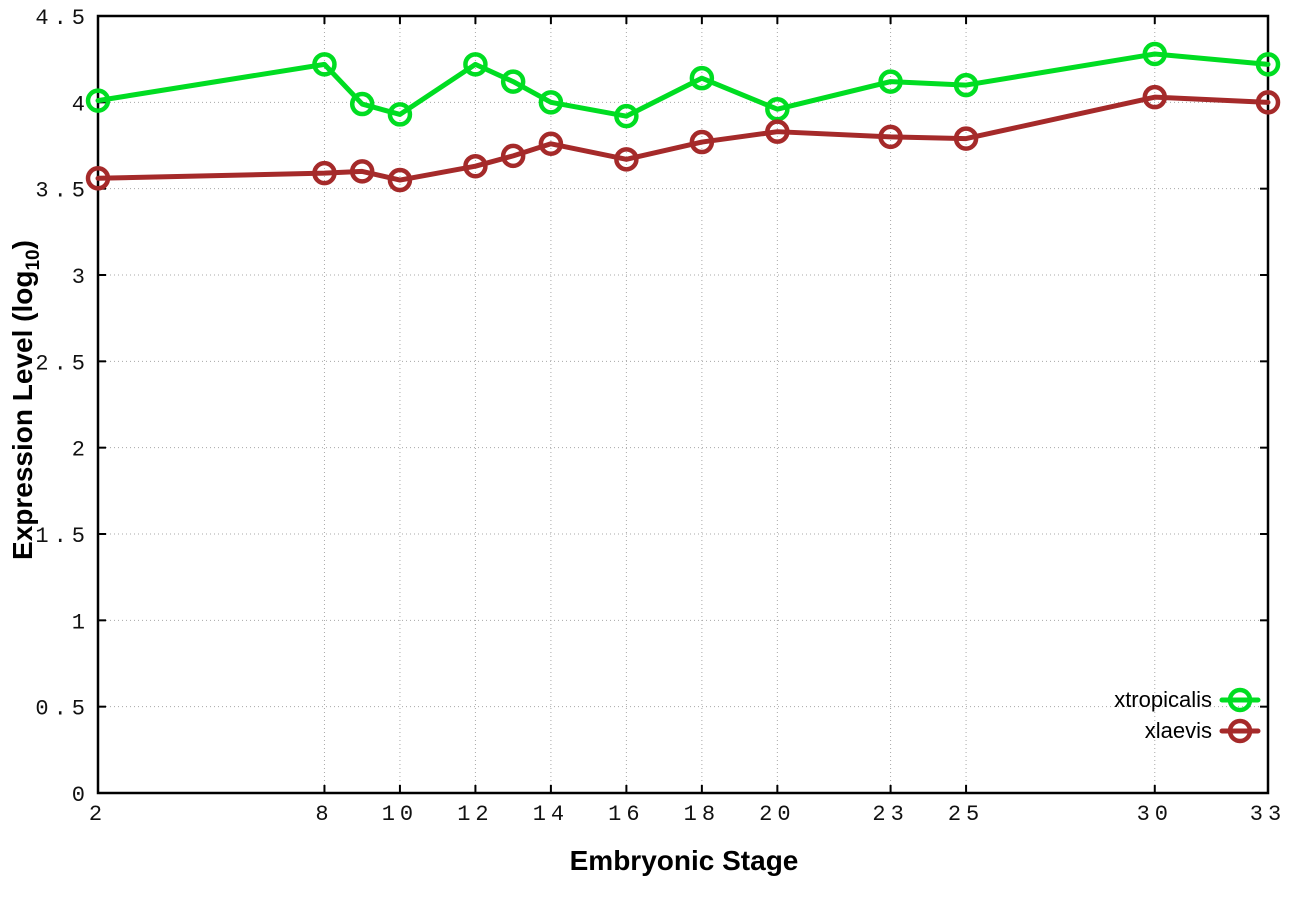  Describe the element at coordinates (81, 450) in the screenshot. I see `y-tick-label: 2` at that location.